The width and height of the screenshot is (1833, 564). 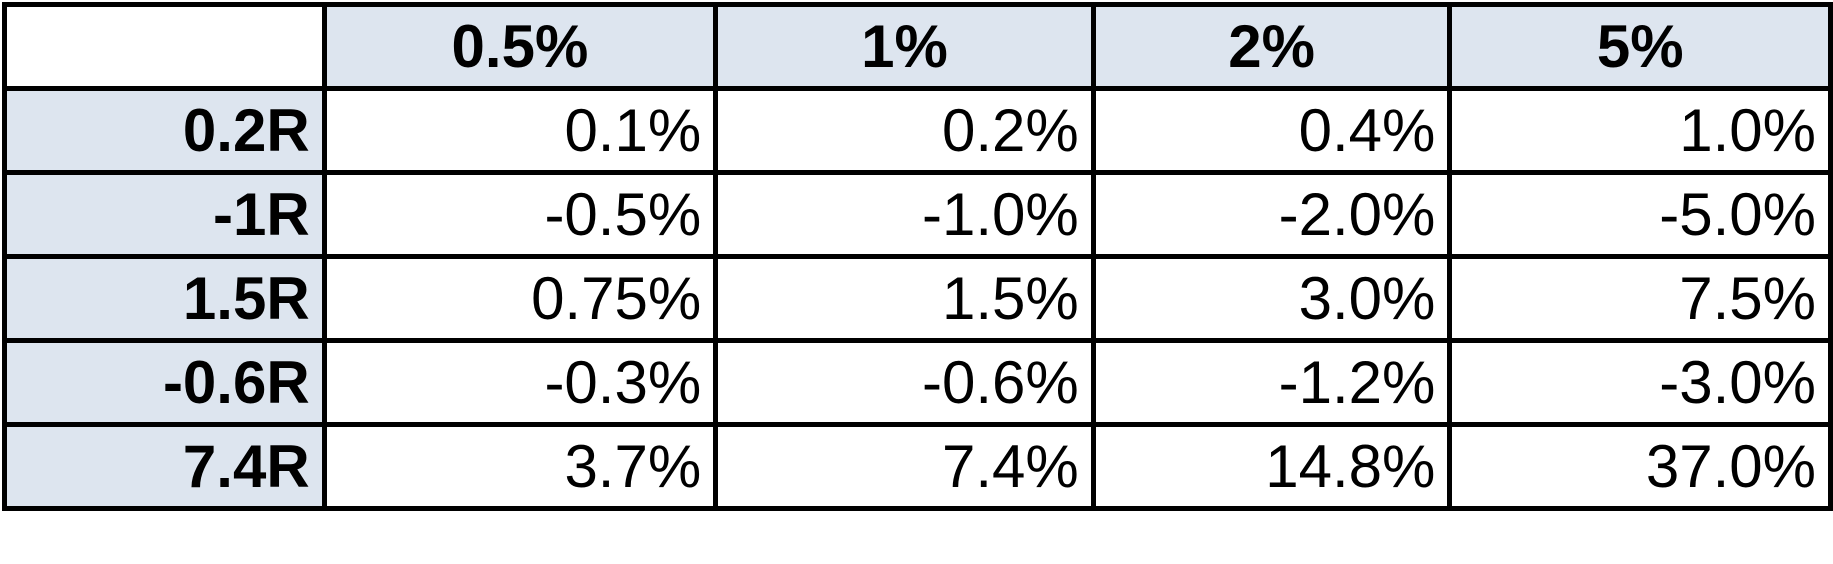 What do you see at coordinates (1640, 382) in the screenshot?
I see `table-cell: -3.0%` at bounding box center [1640, 382].